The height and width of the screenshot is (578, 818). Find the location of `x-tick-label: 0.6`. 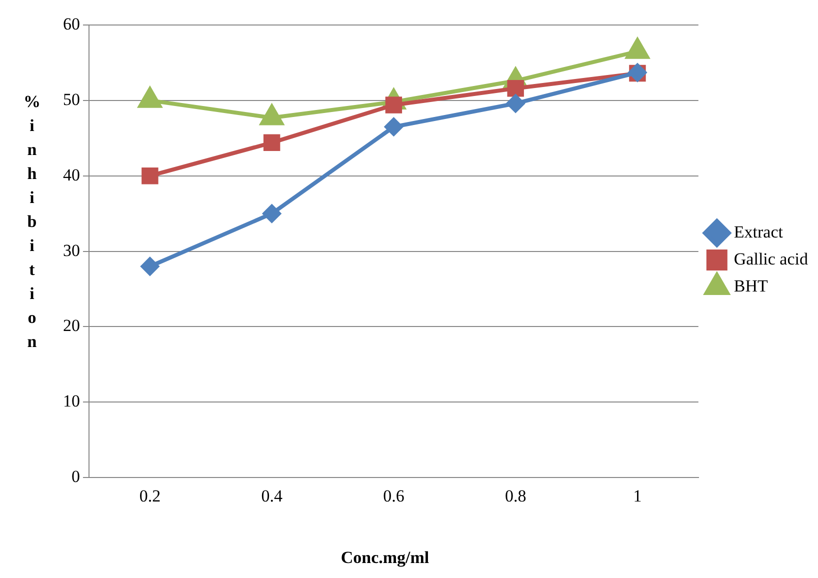

x-tick-label: 0.6 is located at coordinates (393, 496).